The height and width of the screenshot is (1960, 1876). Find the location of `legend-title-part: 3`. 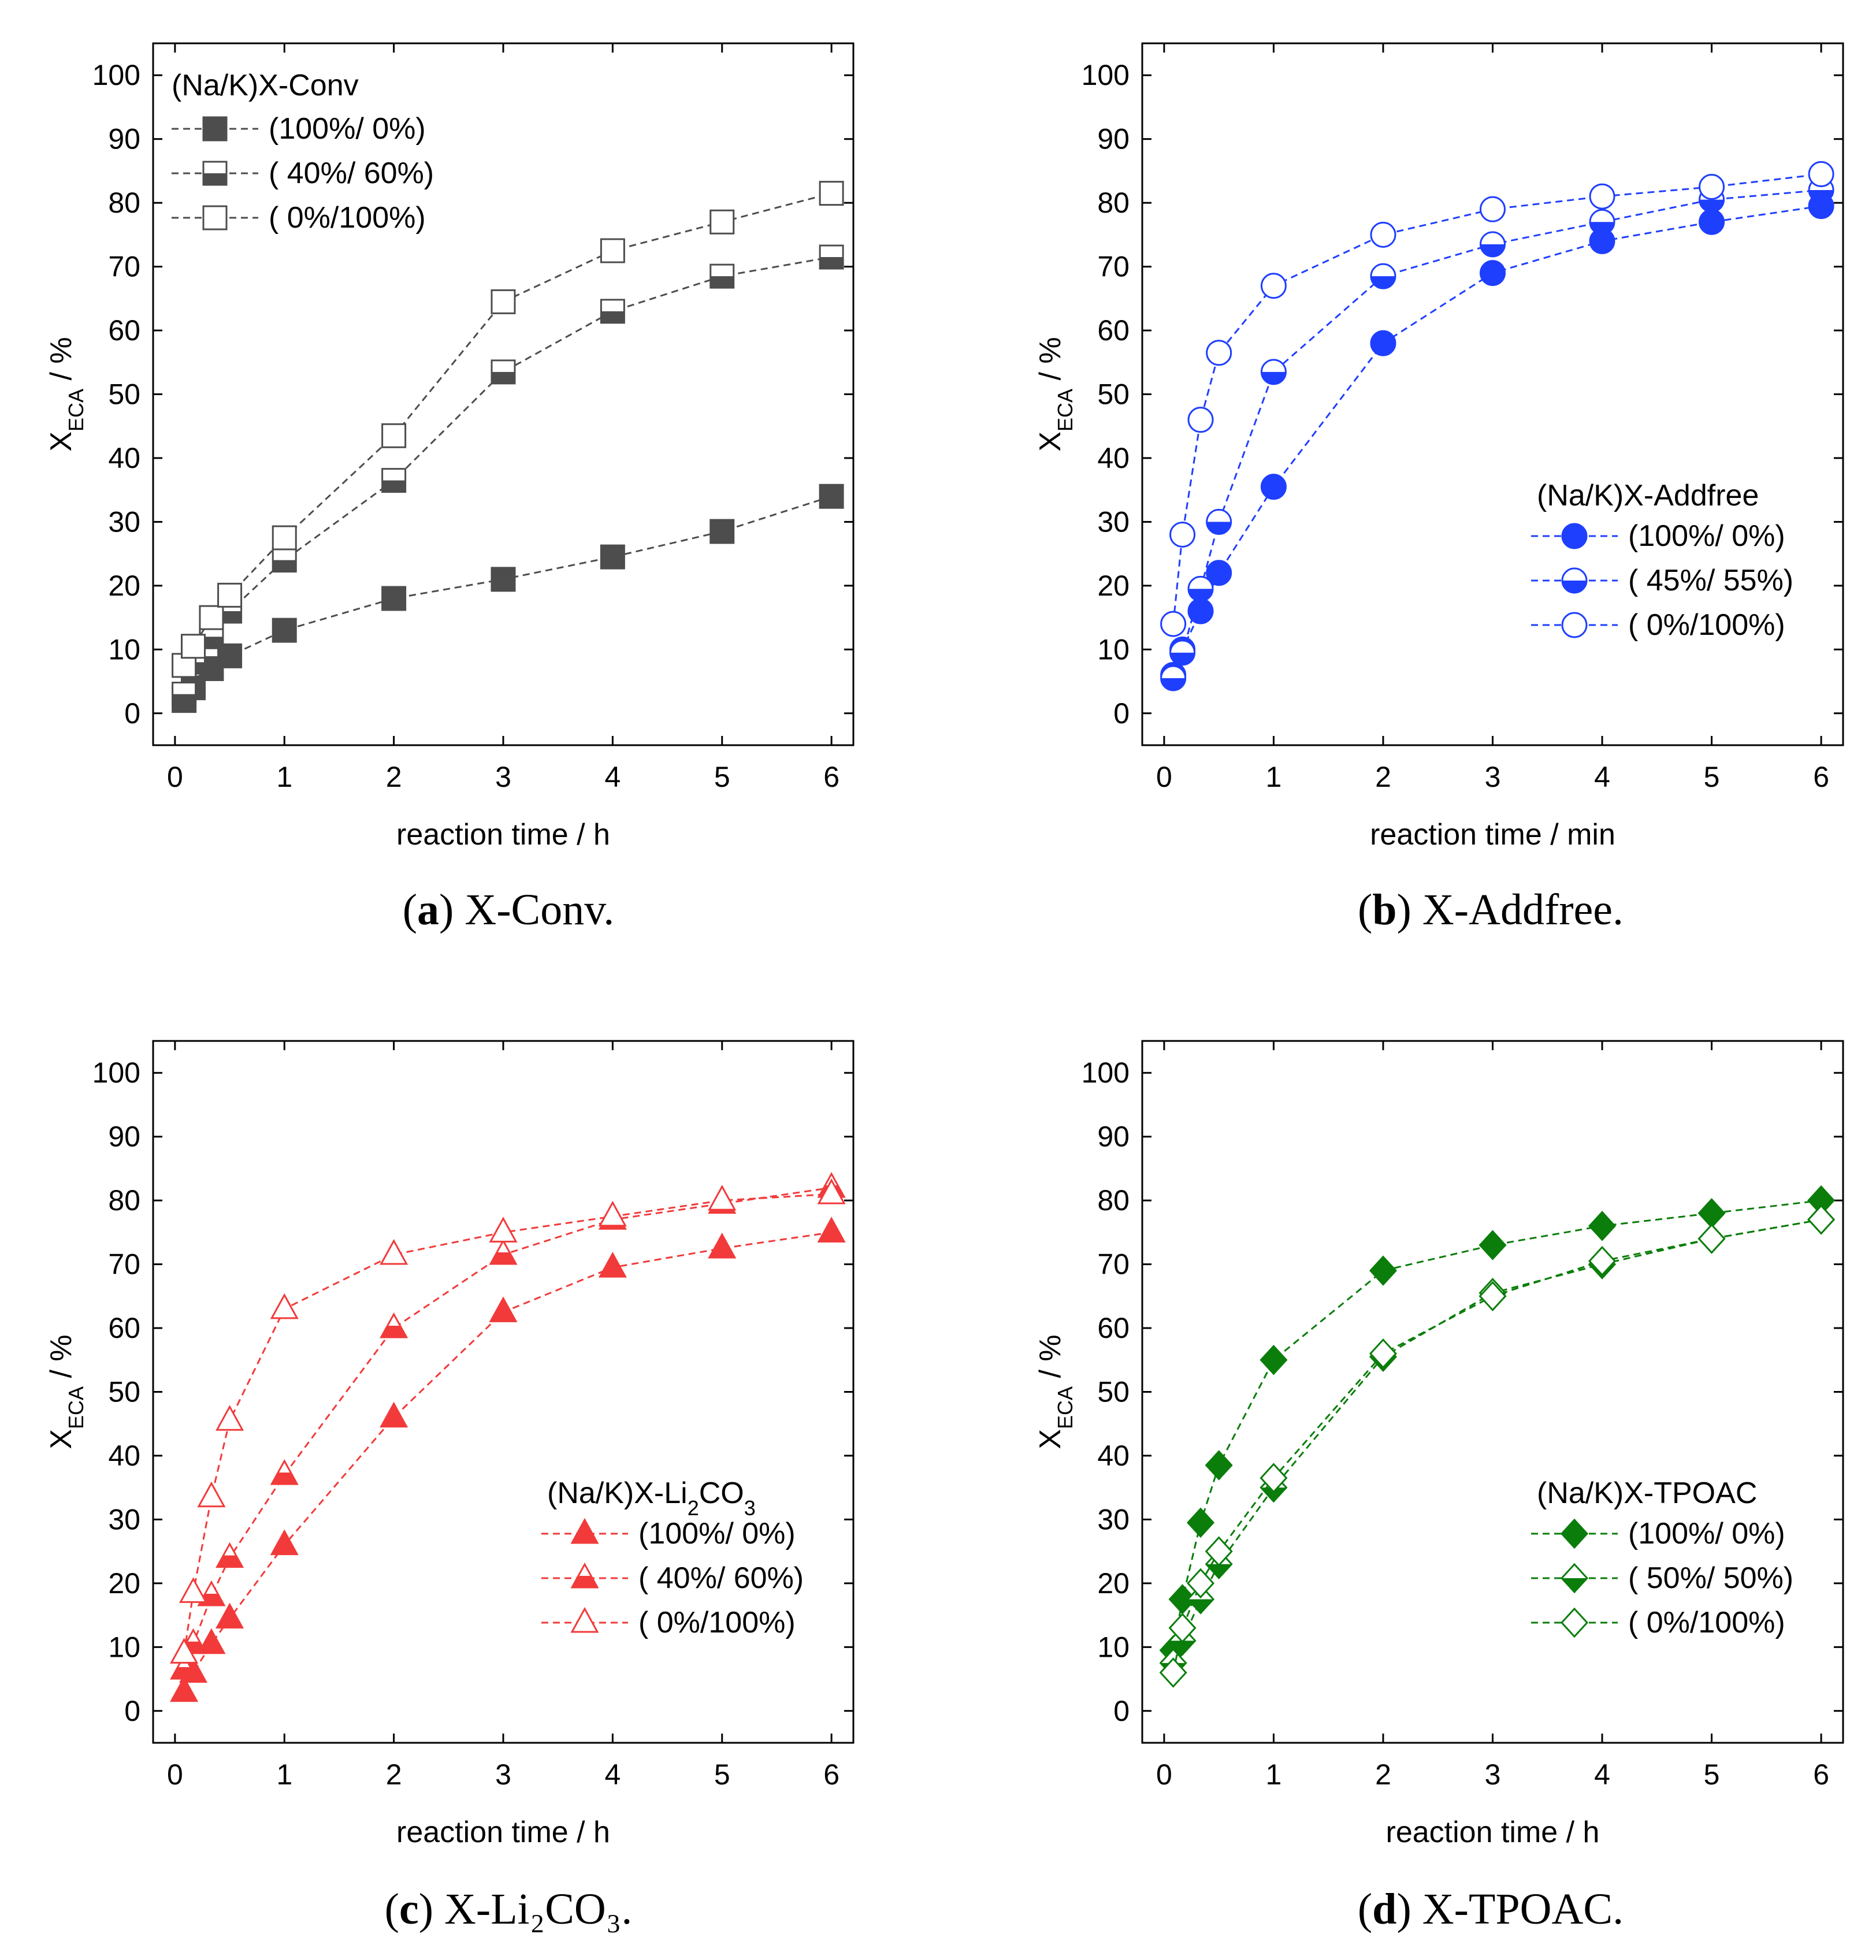

legend-title-part: 3 is located at coordinates (750, 1508).